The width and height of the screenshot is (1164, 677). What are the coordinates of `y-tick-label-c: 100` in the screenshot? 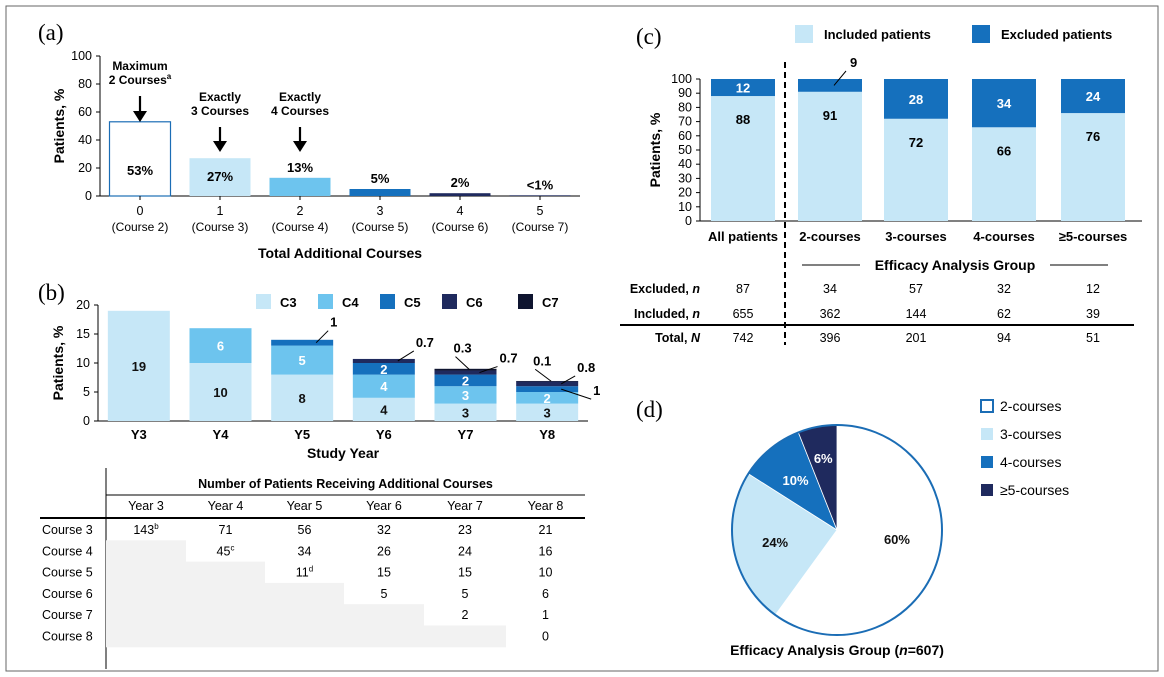 It's located at (681, 79).